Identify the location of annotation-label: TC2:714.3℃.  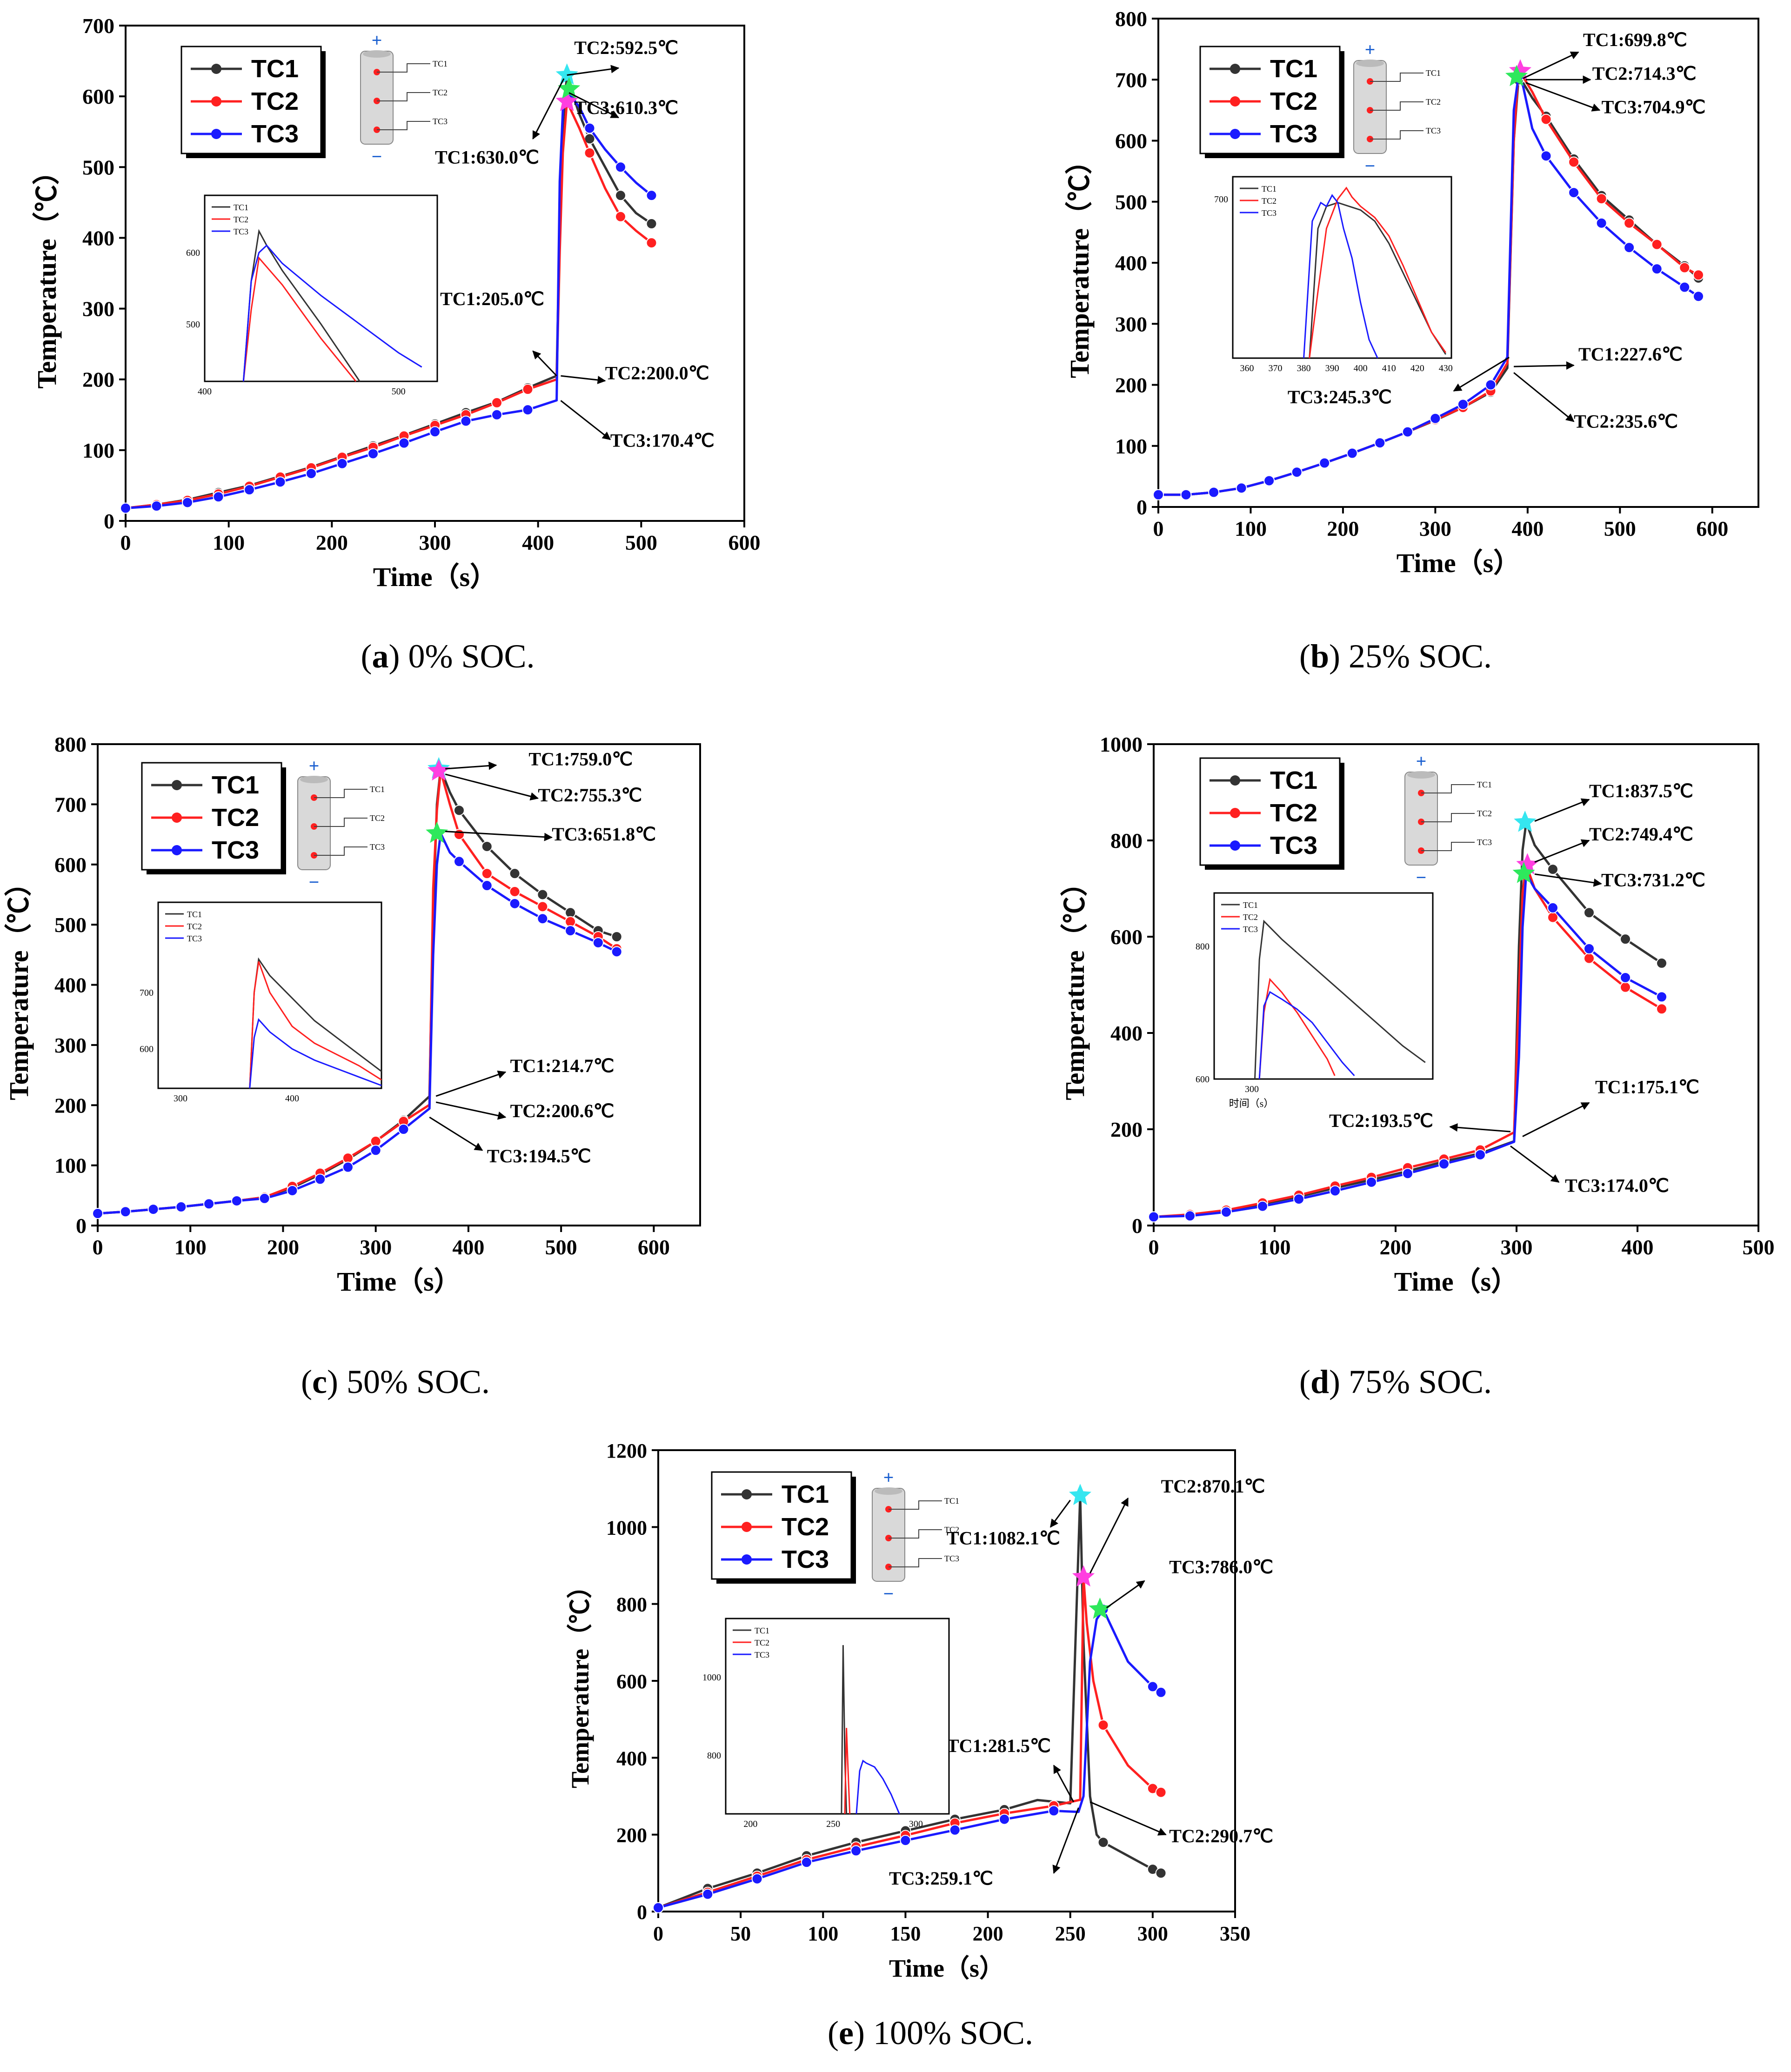
(1644, 73).